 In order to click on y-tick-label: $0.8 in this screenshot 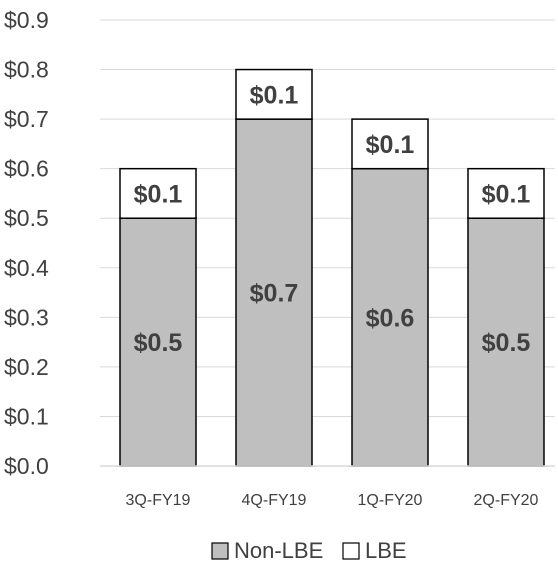, I will do `click(26, 70)`.